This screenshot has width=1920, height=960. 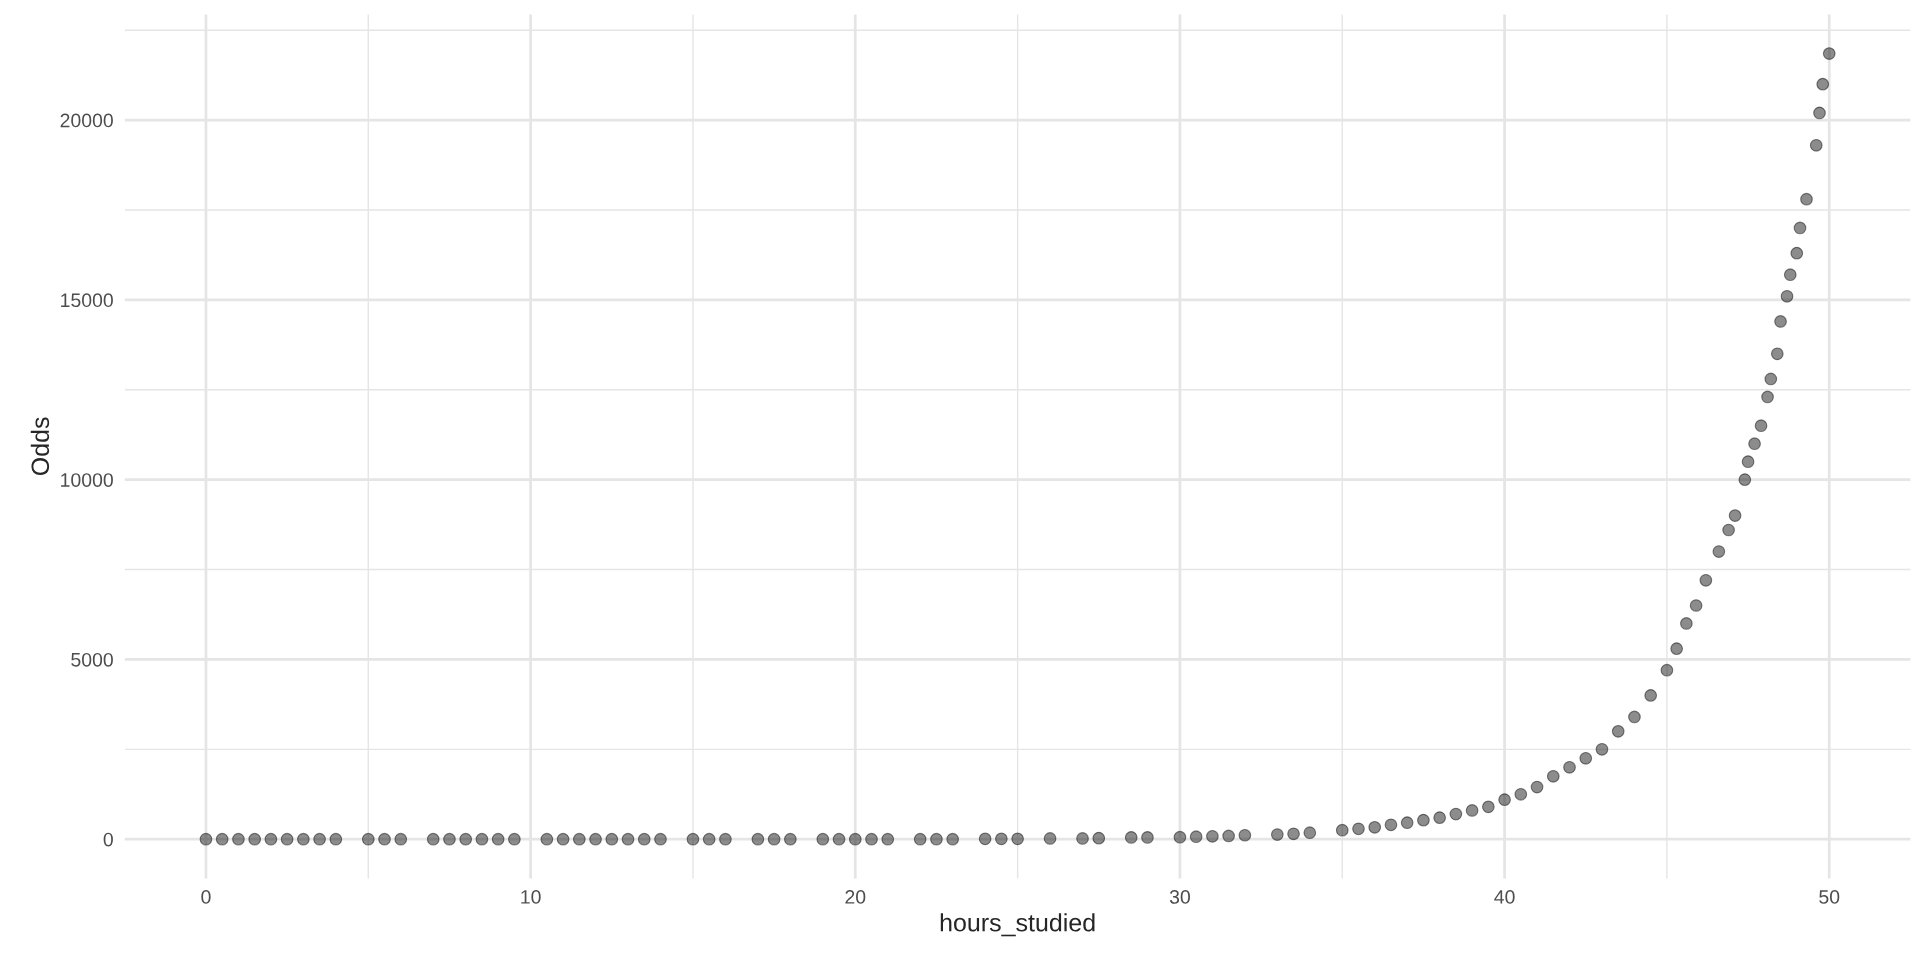 I want to click on y-tick-label: 10000, so click(x=87, y=480).